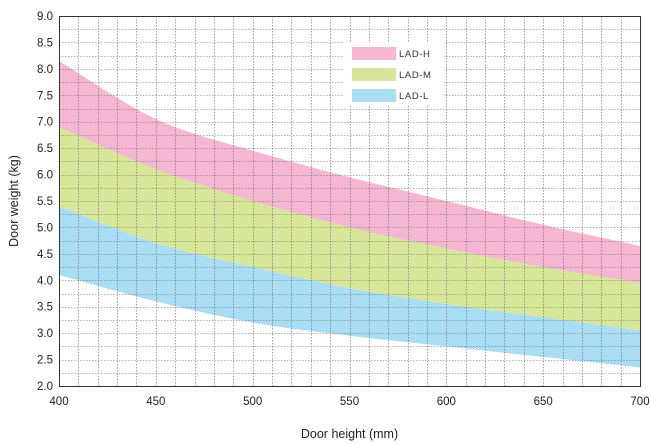 The height and width of the screenshot is (444, 651). I want to click on x-tick-label: 600, so click(446, 402).